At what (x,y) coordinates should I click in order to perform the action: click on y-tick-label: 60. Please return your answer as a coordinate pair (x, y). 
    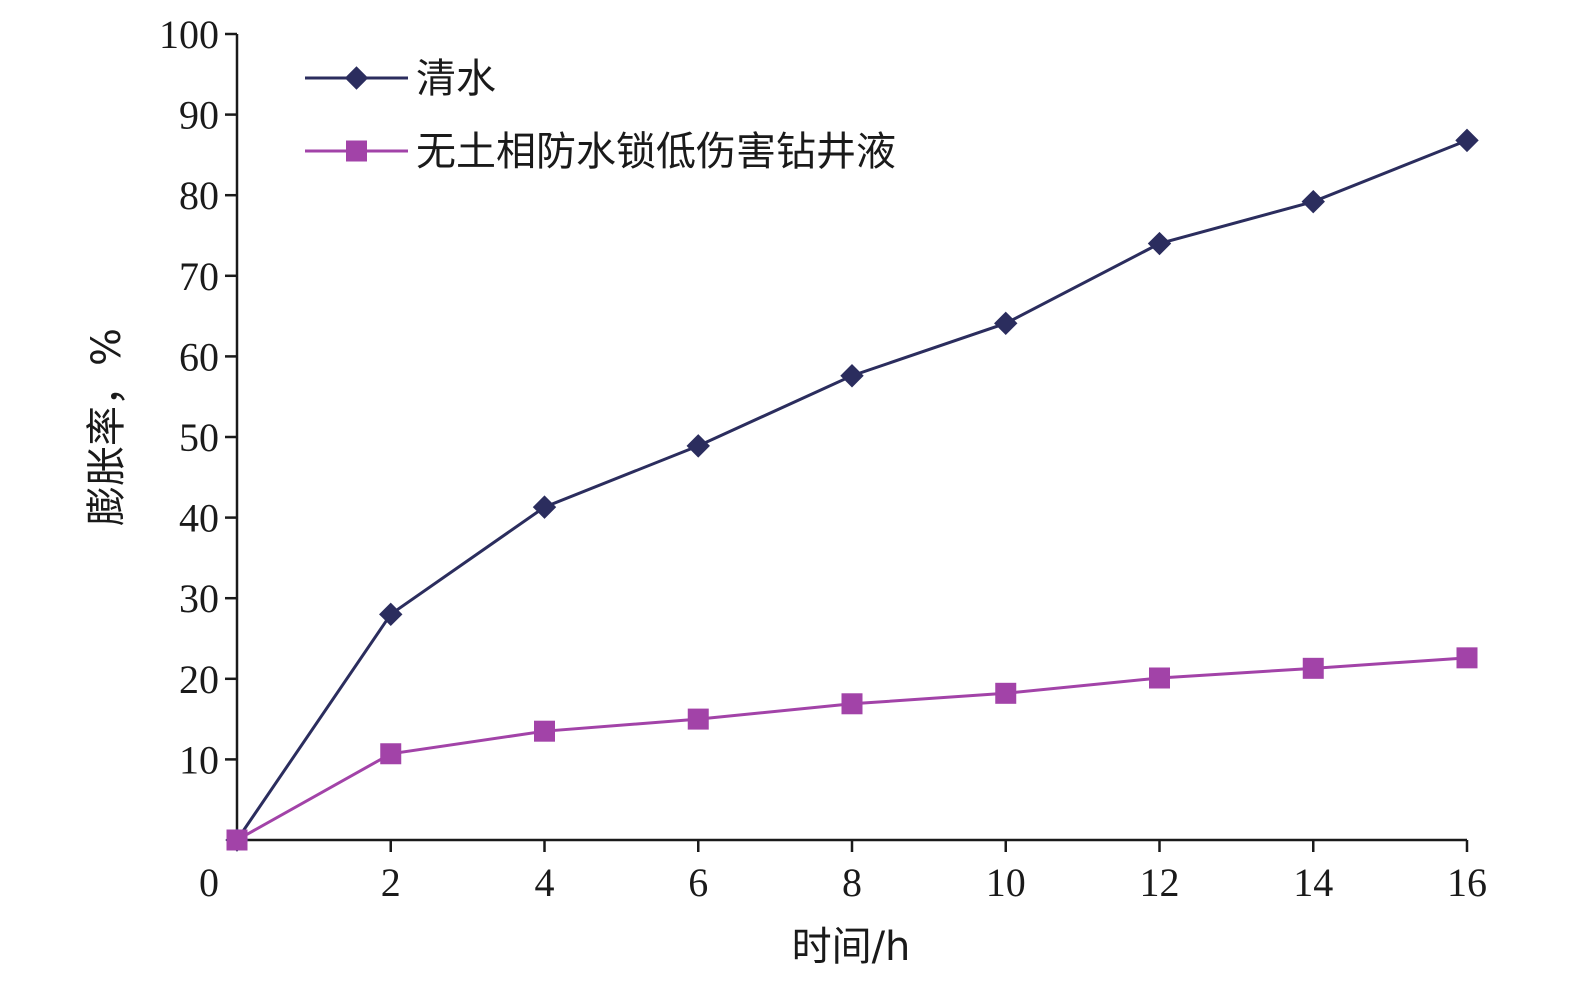
    Looking at the image, I should click on (199, 356).